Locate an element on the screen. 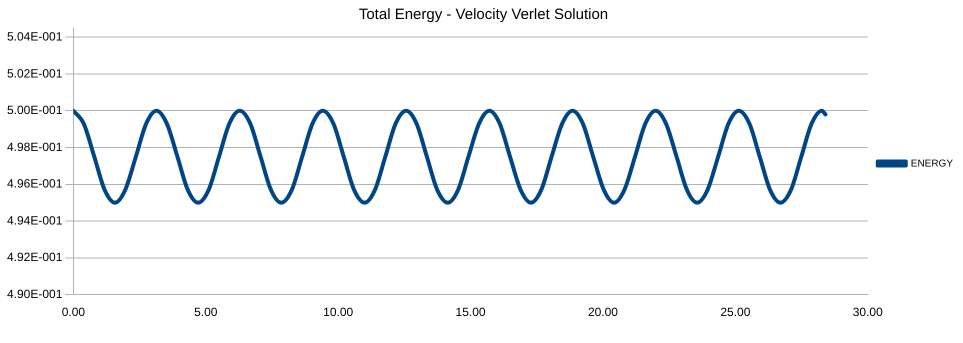 This screenshot has width=963, height=343. y-tick-label: 4.92E-001 is located at coordinates (34, 257).